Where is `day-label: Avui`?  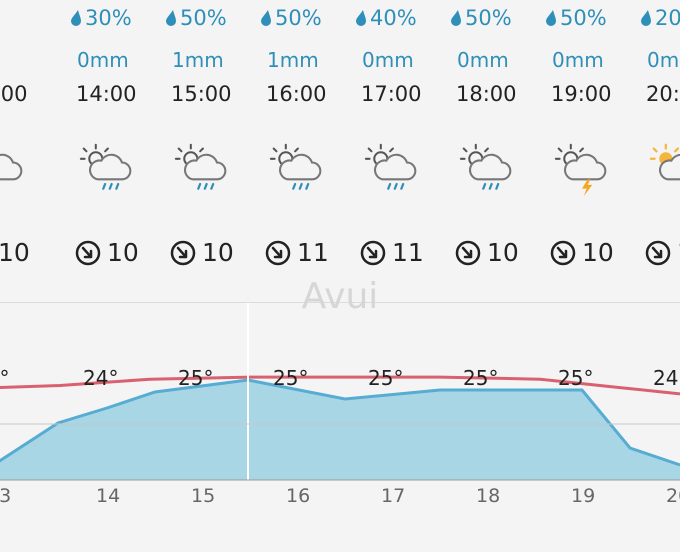 day-label: Avui is located at coordinates (340, 296).